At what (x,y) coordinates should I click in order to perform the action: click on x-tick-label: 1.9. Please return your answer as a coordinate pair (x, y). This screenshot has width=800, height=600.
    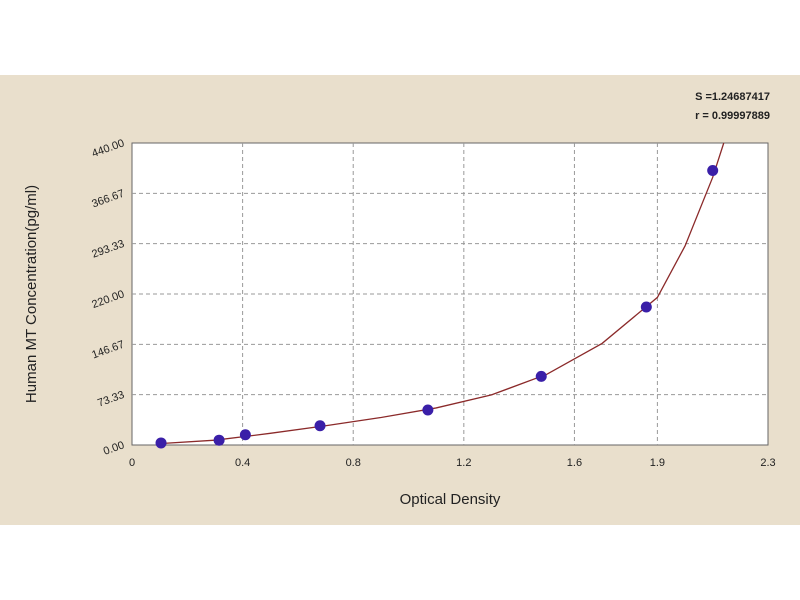
    Looking at the image, I should click on (657, 463).